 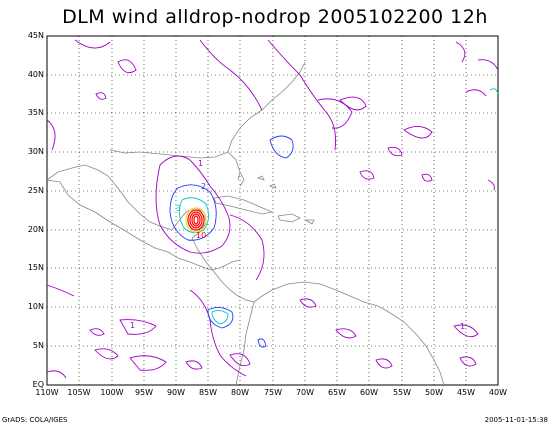 What do you see at coordinates (35, 151) in the screenshot?
I see `y-tick-label: 30N` at bounding box center [35, 151].